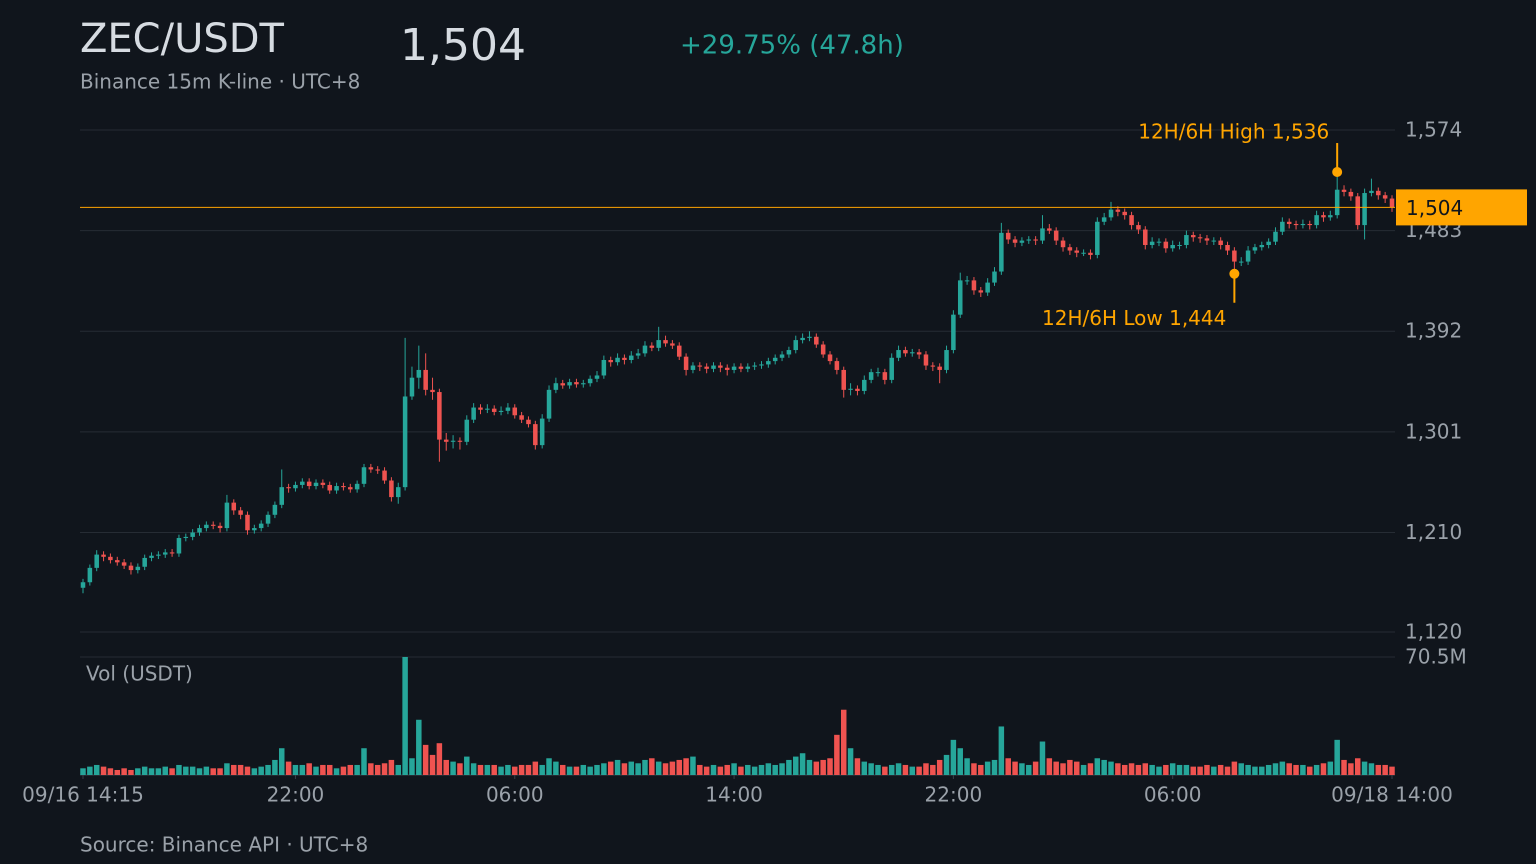 The image size is (1536, 864). What do you see at coordinates (1436, 657) in the screenshot?
I see `y2-tick-label: 70.5M` at bounding box center [1436, 657].